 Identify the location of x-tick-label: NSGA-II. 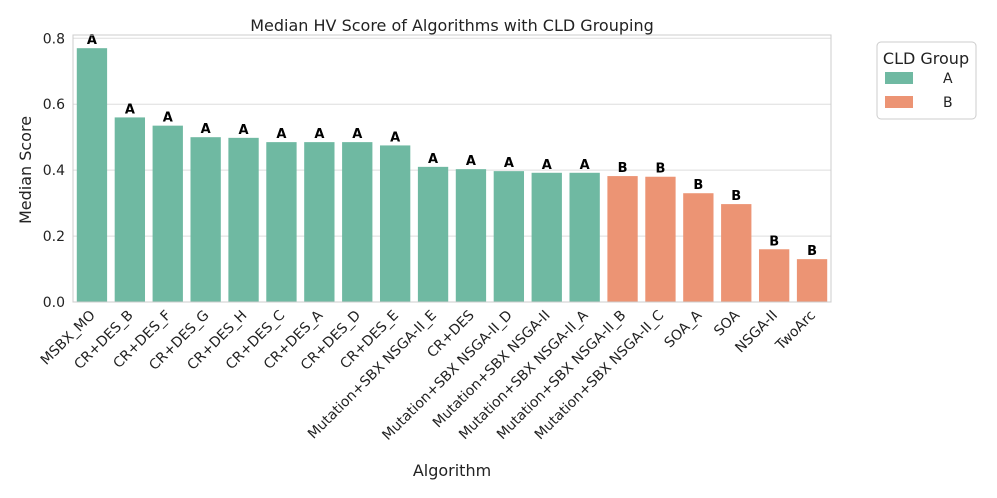
(756, 332).